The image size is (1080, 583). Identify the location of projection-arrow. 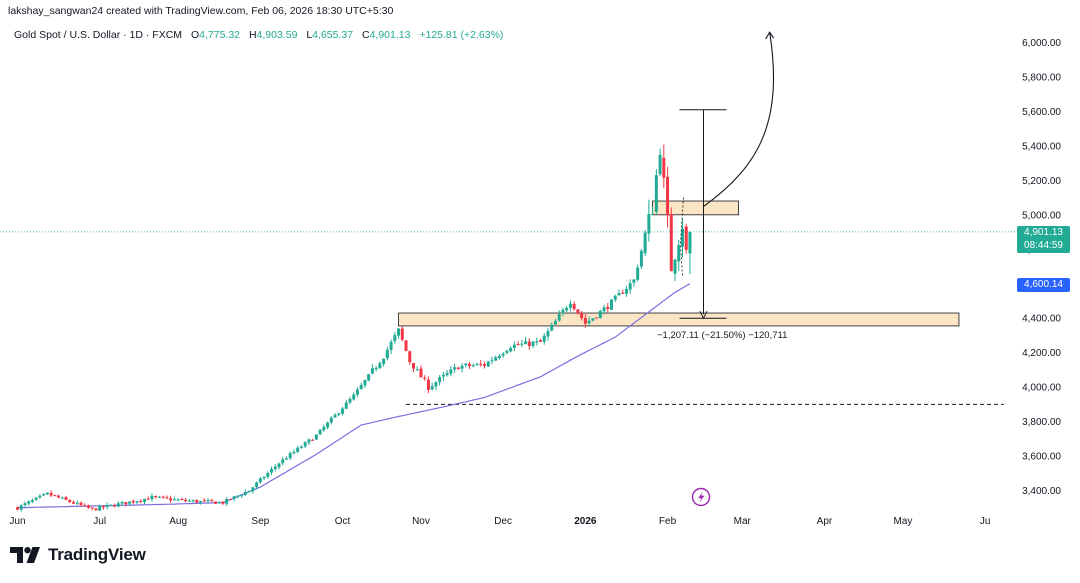
(739, 119).